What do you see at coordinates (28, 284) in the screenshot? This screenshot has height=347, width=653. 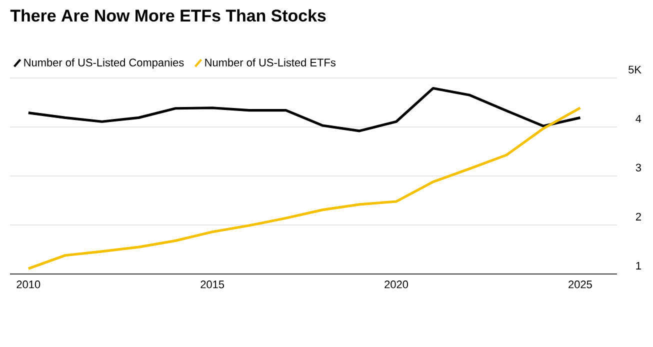 I see `x-tick-label: 2010` at bounding box center [28, 284].